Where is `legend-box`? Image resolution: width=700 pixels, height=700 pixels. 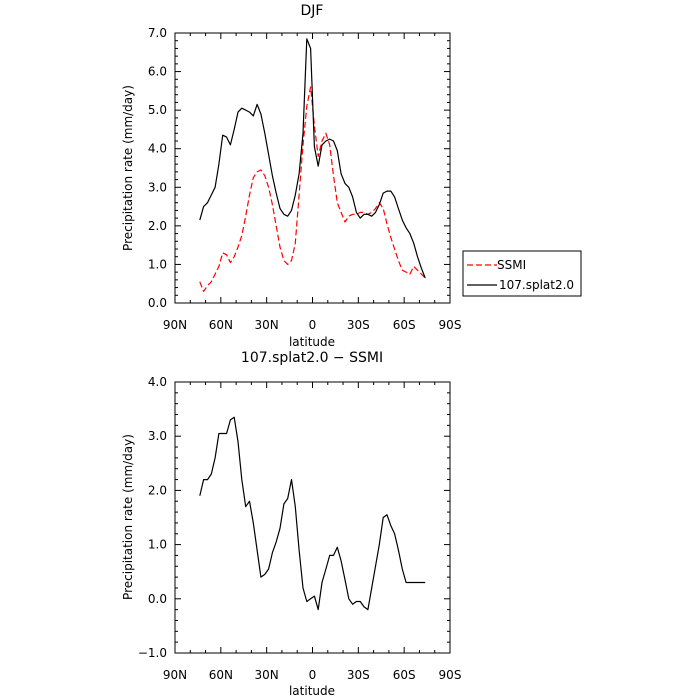
legend-box is located at coordinates (522, 273).